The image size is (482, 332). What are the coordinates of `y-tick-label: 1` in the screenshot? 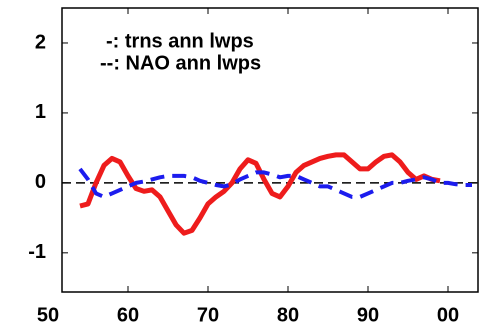 It's located at (40, 112).